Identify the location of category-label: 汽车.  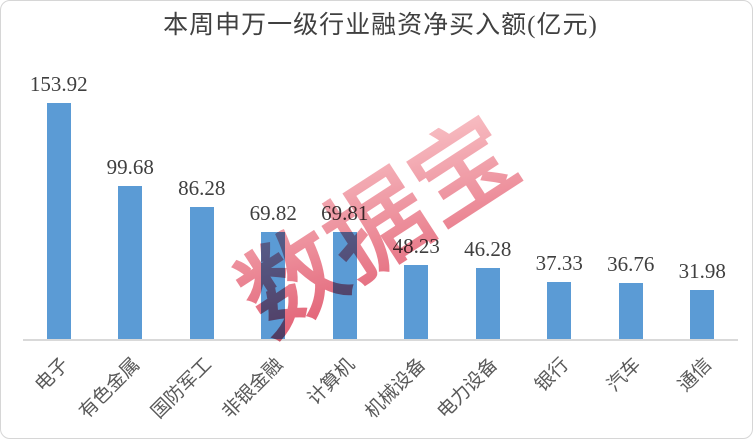
(624, 375).